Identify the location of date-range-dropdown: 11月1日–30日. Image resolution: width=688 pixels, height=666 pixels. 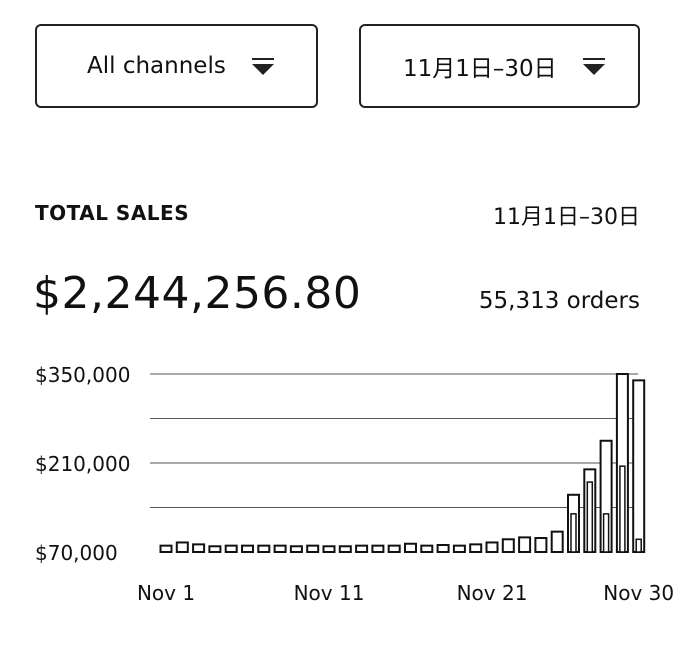
(499, 66).